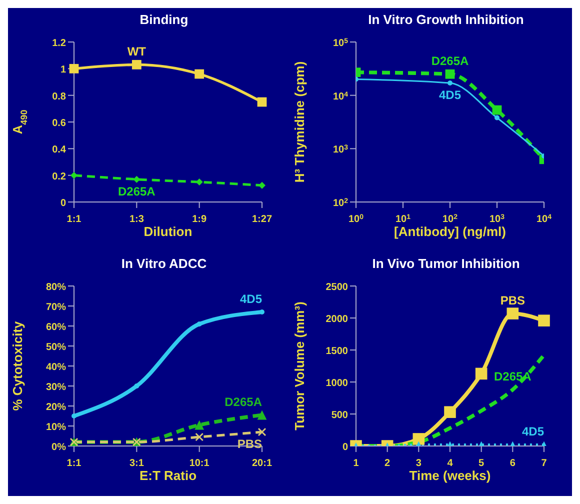  What do you see at coordinates (513, 463) in the screenshot?
I see `x-tick-label: 6` at bounding box center [513, 463].